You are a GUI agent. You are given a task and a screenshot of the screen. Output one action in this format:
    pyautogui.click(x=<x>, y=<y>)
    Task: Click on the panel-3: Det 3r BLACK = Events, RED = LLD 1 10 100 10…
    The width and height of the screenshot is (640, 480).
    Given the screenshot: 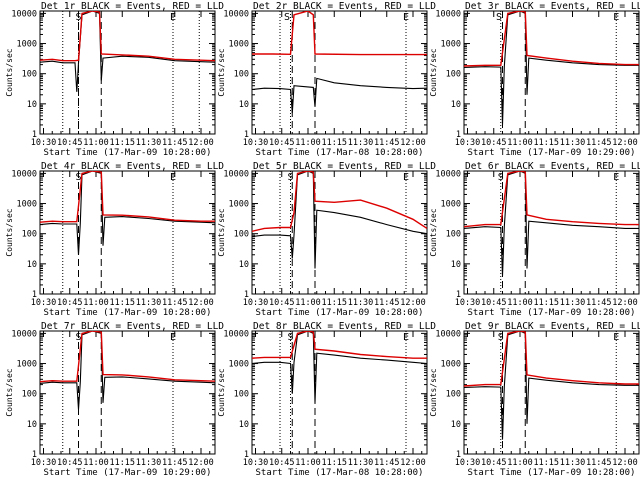 What is the action you would take?
    pyautogui.click(x=534, y=79)
    